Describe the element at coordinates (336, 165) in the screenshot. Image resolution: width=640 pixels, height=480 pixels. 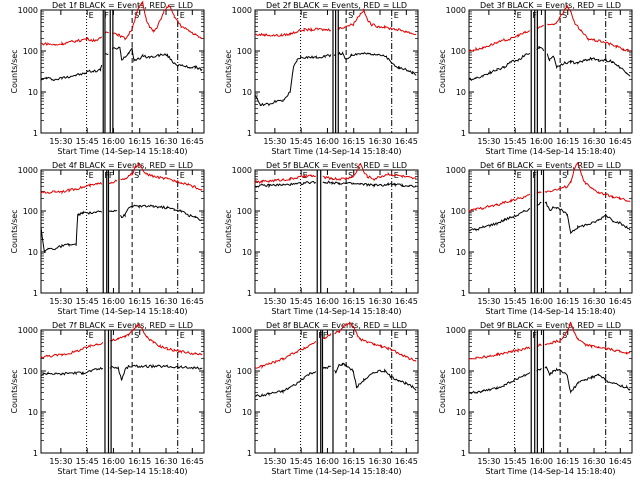
I see `panel-title: Det 5f BLACK = Events, RED = LLD` at that location.